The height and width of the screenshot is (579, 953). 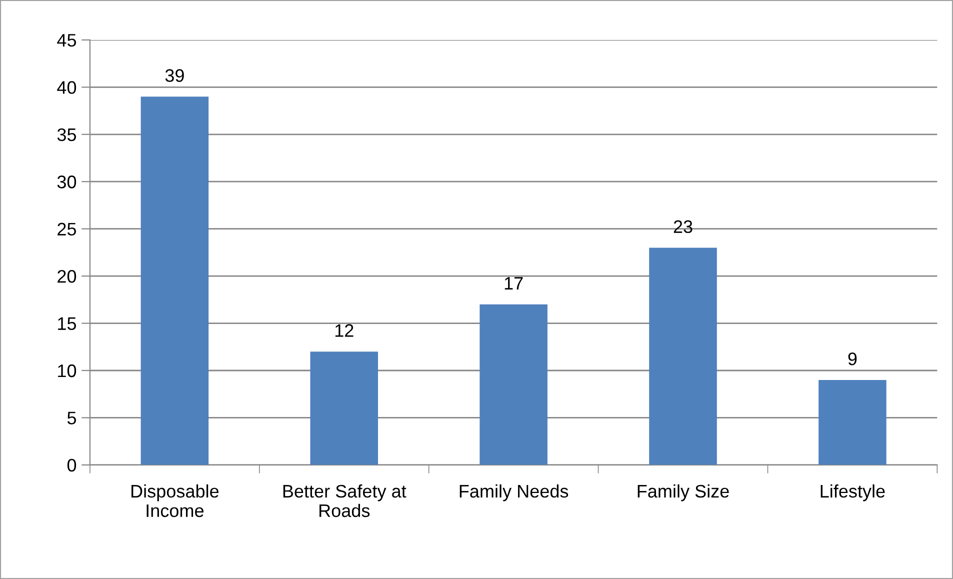 What do you see at coordinates (66, 135) in the screenshot?
I see `y-tick-label: 35` at bounding box center [66, 135].